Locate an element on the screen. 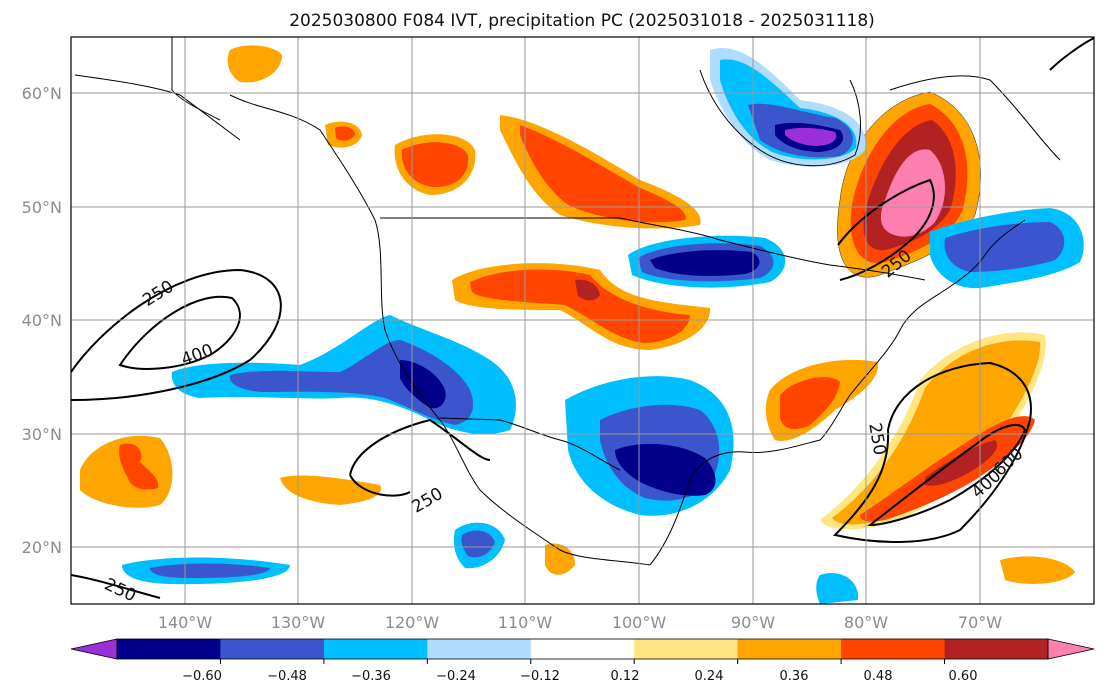 The width and height of the screenshot is (1105, 698). colorbar-extend-low is located at coordinates (94, 649).